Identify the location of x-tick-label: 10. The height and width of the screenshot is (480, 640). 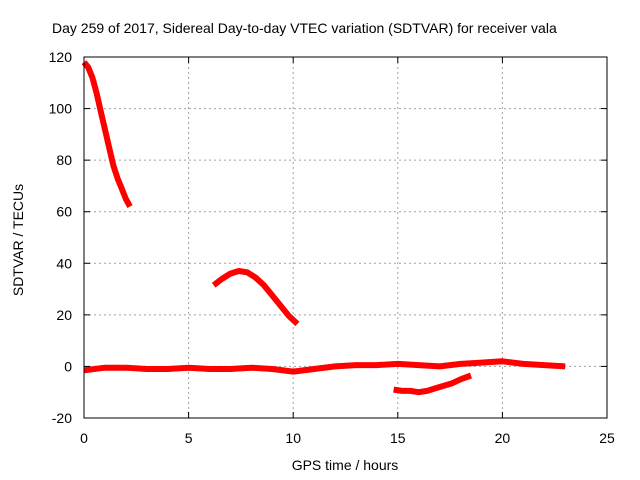
(293, 438).